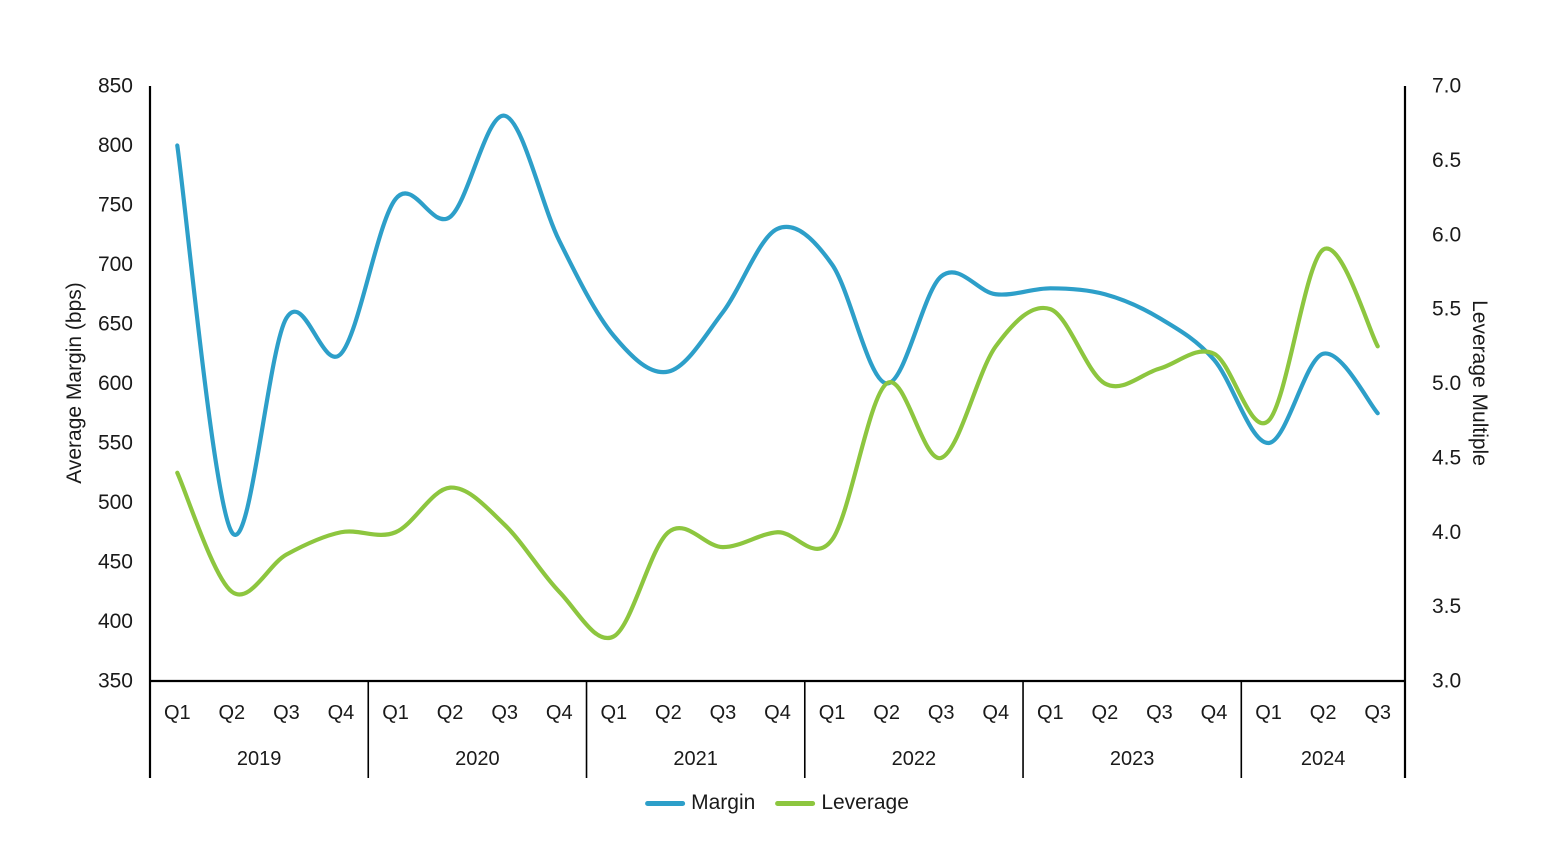 Image resolution: width=1556 pixels, height=847 pixels. I want to click on year-label: 2021, so click(695, 759).